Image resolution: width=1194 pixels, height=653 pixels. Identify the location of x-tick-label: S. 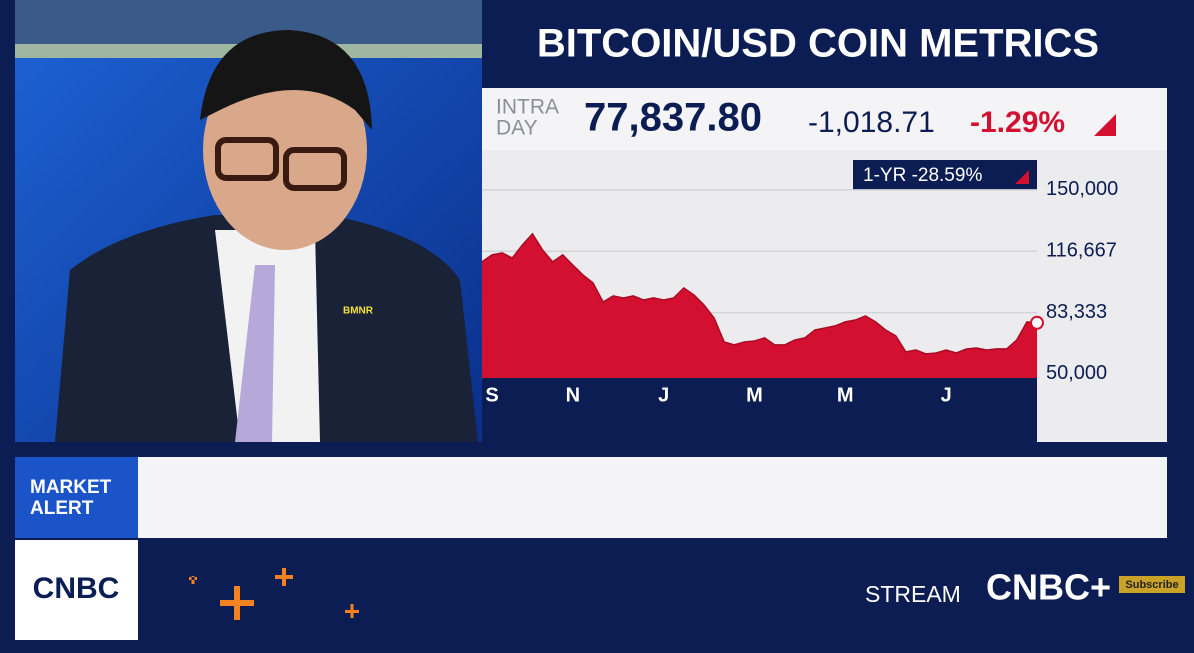
(491, 395).